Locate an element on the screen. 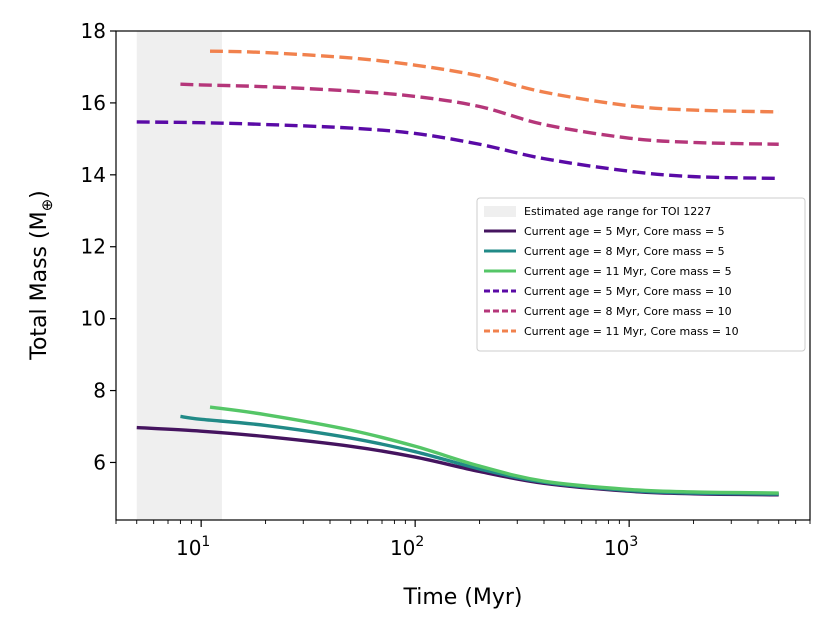  legend-box is located at coordinates (641, 274).